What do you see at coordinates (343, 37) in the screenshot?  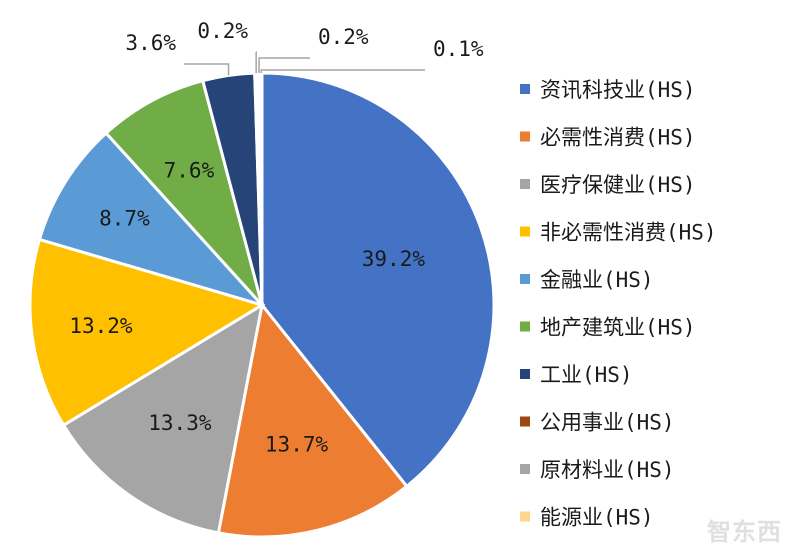 I see `slice-9-label: 0.2%` at bounding box center [343, 37].